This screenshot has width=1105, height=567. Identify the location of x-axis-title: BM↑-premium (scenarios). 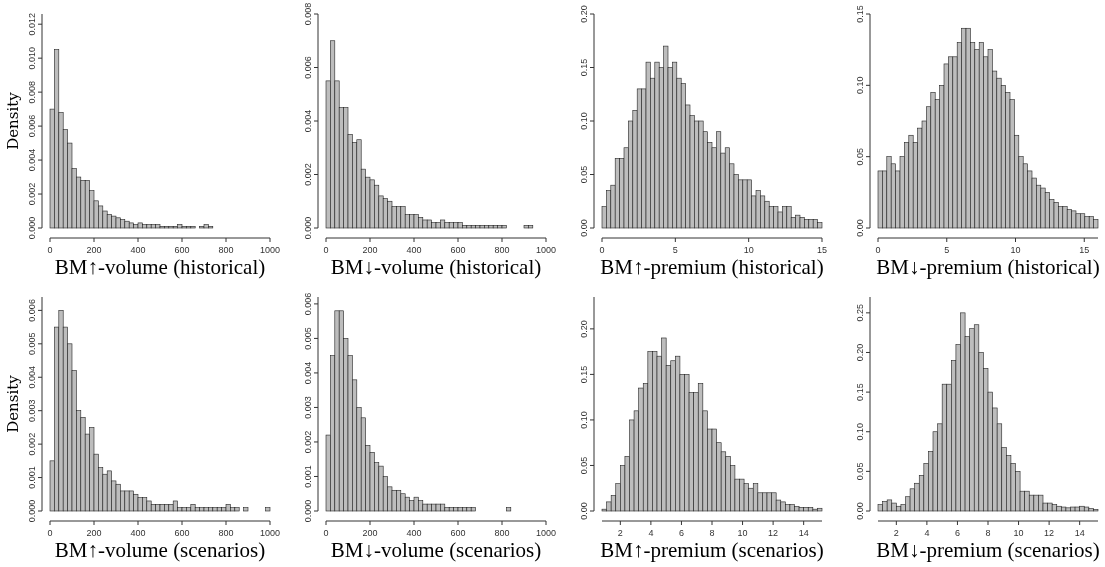
(712, 550).